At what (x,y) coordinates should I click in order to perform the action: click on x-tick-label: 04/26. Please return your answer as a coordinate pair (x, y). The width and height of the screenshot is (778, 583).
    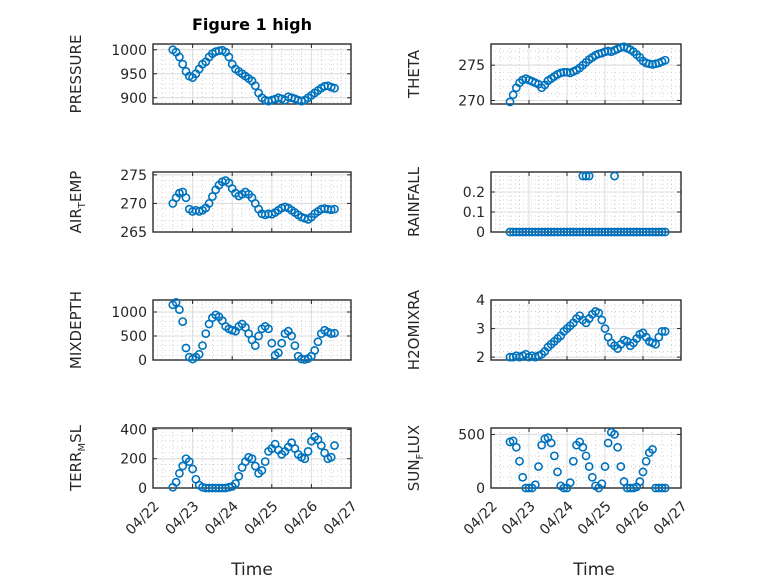
    Looking at the image, I should click on (301, 518).